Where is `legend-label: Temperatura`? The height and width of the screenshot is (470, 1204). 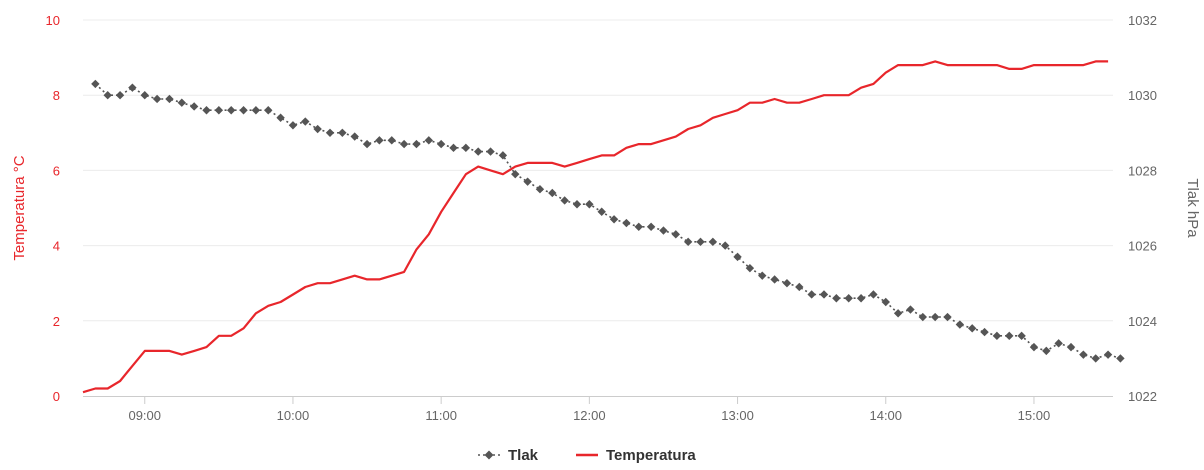
legend-label: Temperatura is located at coordinates (651, 455).